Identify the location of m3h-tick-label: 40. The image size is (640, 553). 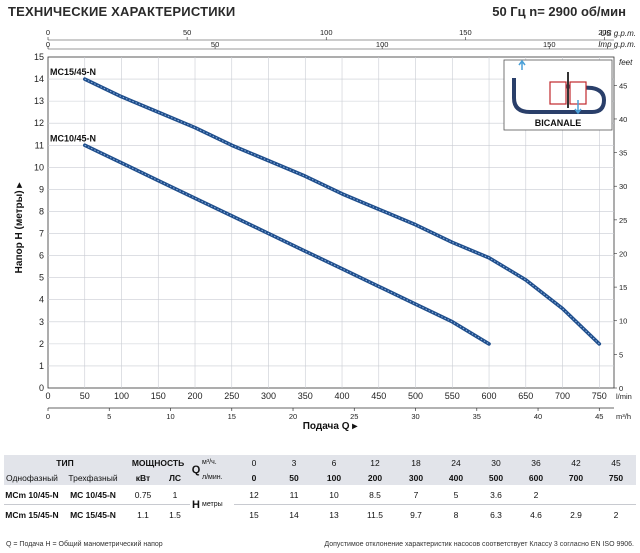
(538, 416).